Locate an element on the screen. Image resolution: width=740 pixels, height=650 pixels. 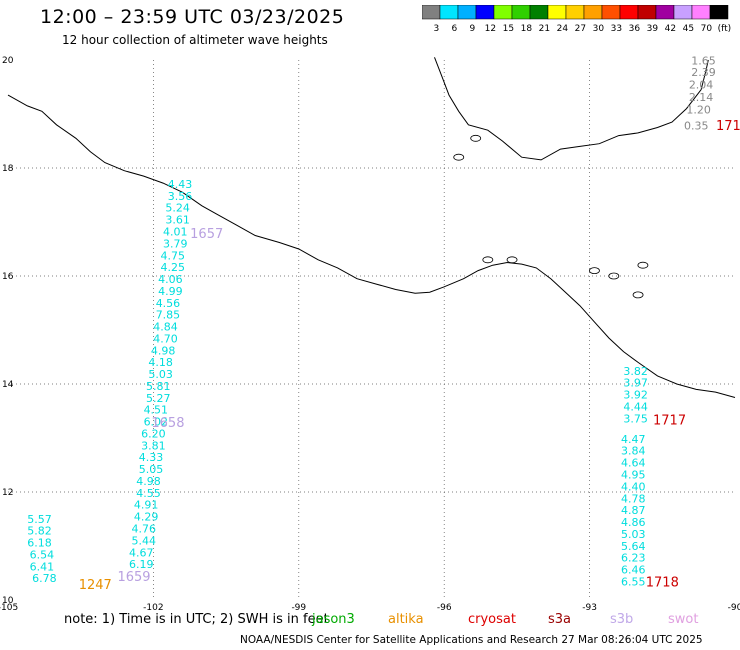
wave-height-value: 4.70 is located at coordinates (165, 338).